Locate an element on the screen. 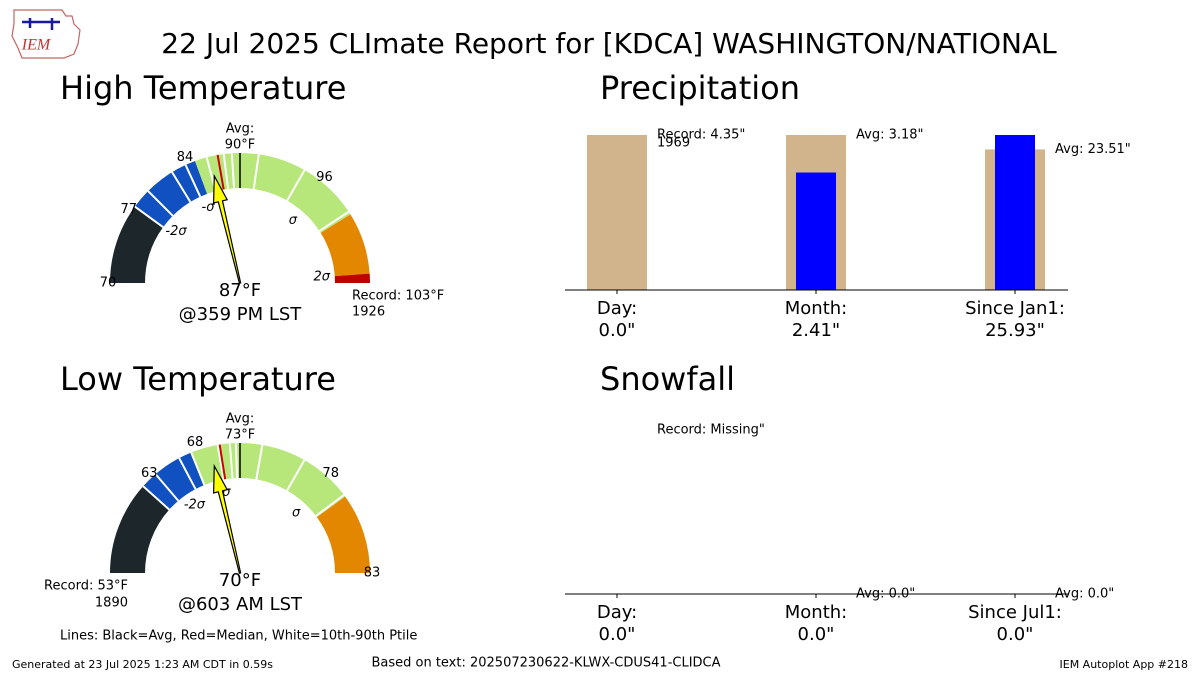 This screenshot has width=1200, height=675. observed-label: 70°F is located at coordinates (240, 580).